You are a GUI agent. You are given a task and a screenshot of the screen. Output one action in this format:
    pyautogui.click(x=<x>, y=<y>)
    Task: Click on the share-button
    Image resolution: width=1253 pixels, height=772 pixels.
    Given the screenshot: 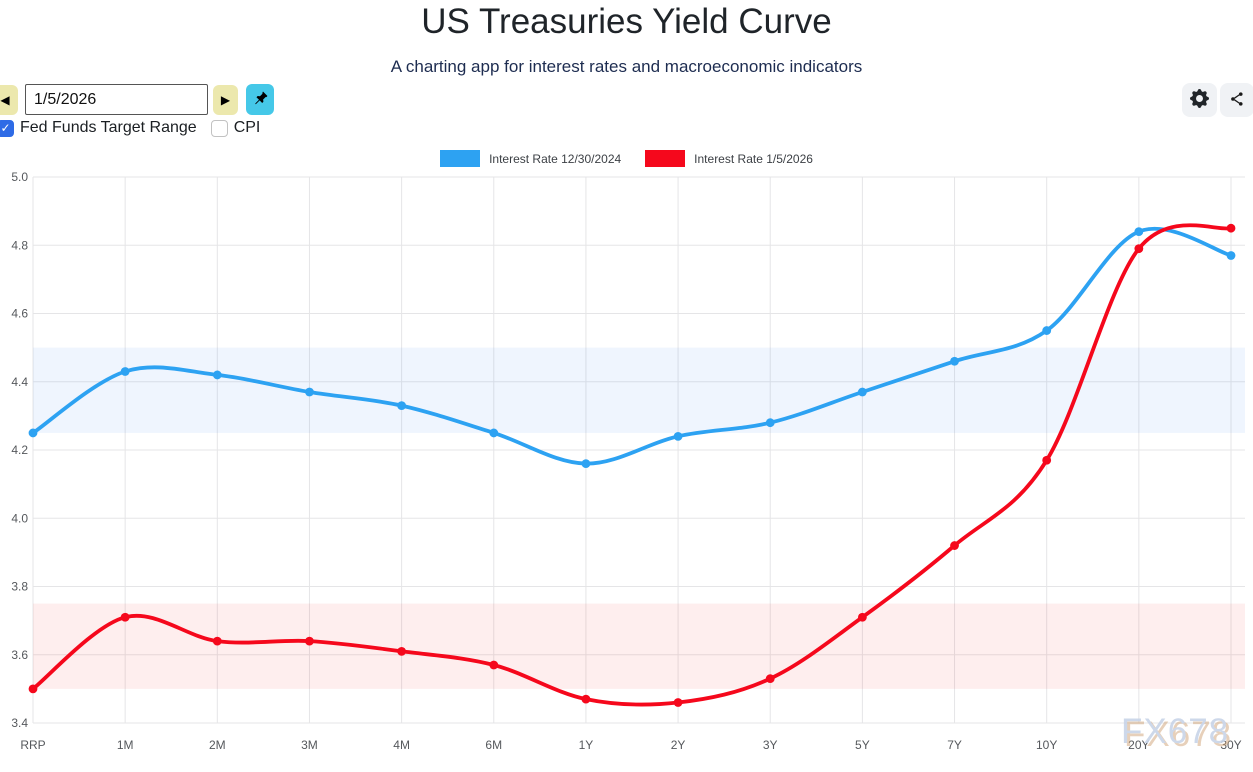 What is the action you would take?
    pyautogui.click(x=1236, y=100)
    